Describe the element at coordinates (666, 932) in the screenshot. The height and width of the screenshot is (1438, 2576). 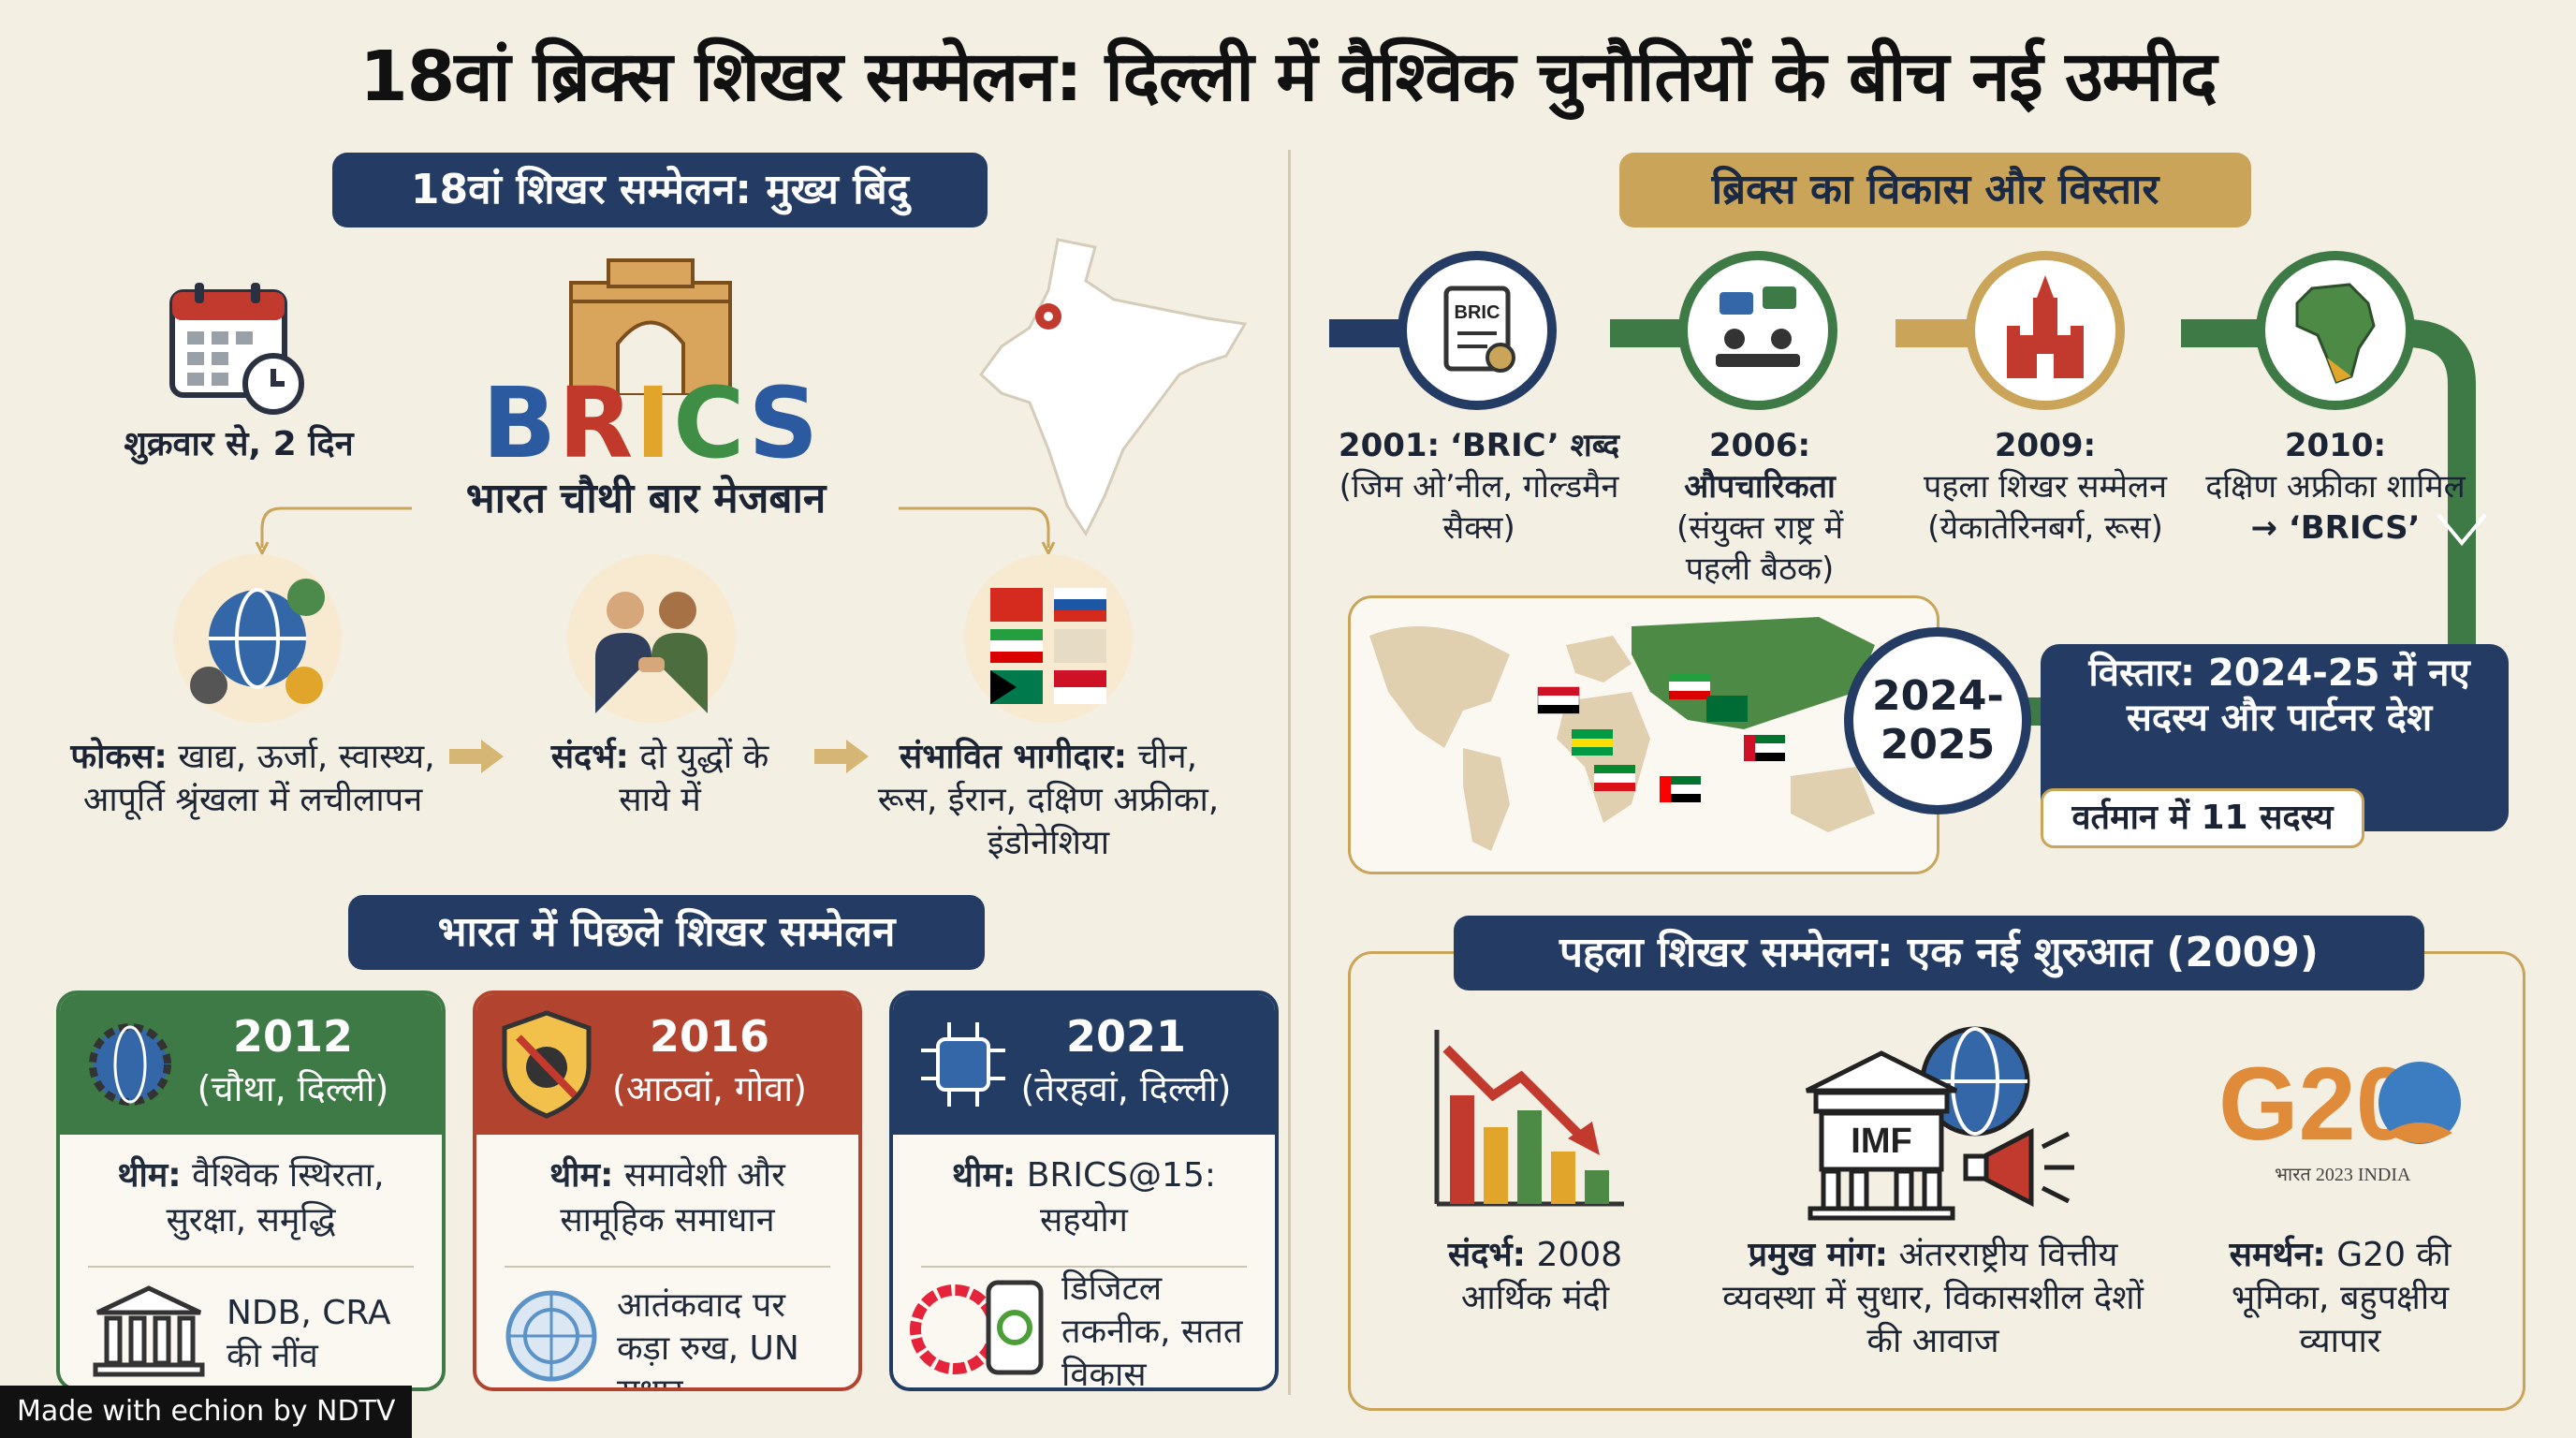
I see `previous-summits-header: भारत में पिछले शिखर सम्मेलन` at that location.